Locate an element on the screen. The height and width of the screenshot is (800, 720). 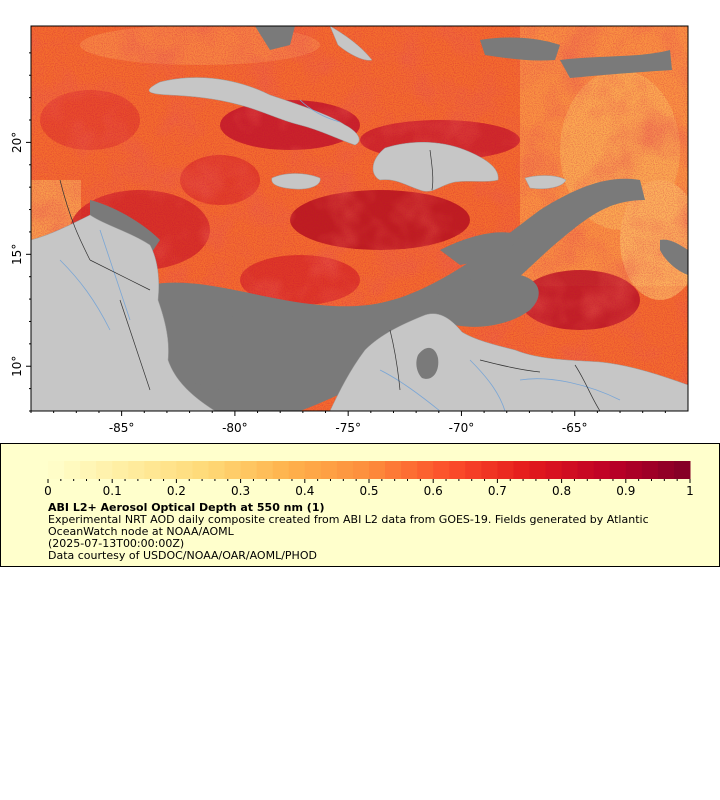
colorbar-tick-label: 0.5 is located at coordinates (368, 491).